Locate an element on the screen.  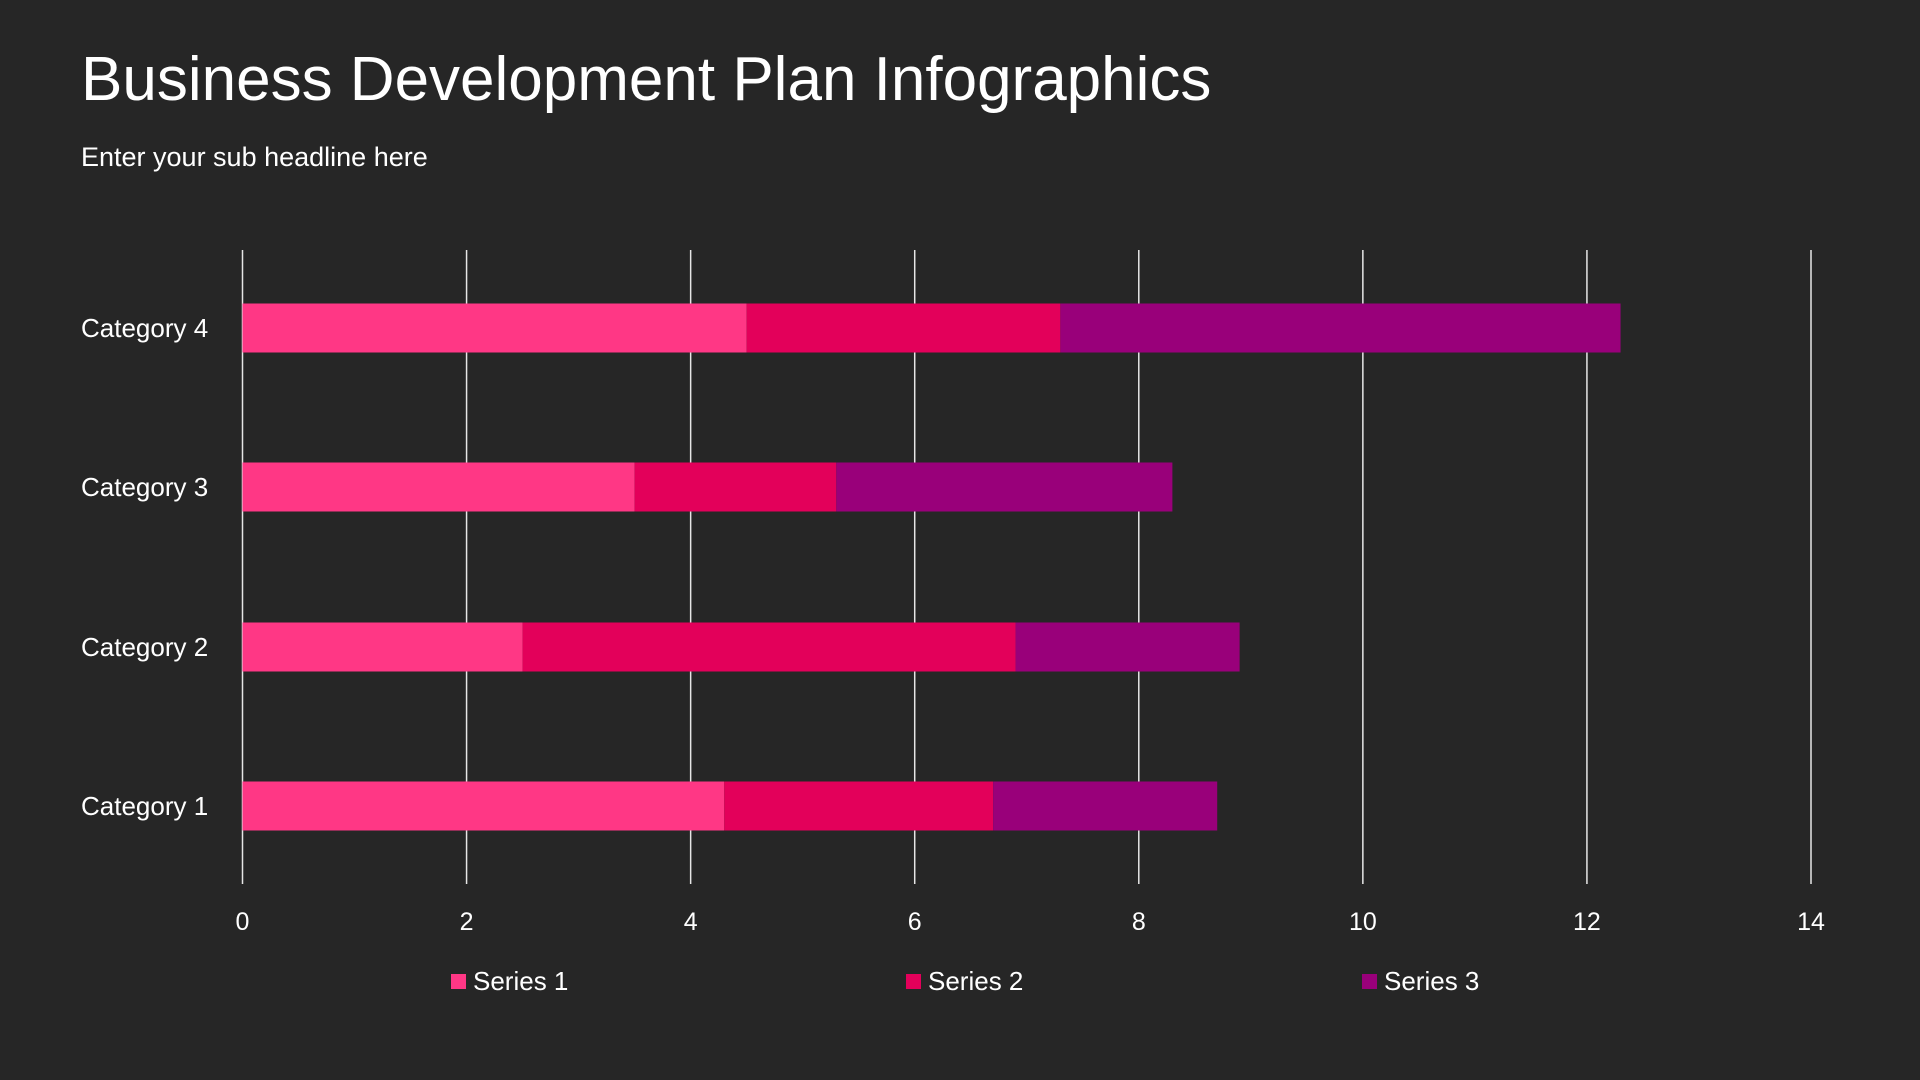
page-title: Business Development Plan Infographics is located at coordinates (646, 79).